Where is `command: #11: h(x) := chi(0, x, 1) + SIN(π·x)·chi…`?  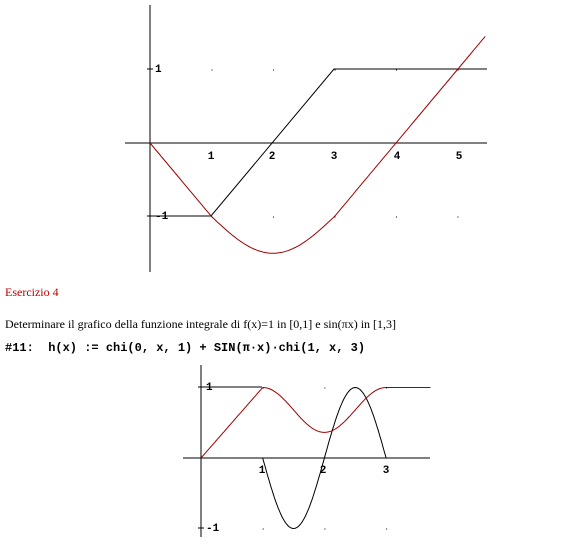 command: #11: h(x) := chi(0, x, 1) + SIN(π·x)·chi… is located at coordinates (185, 348).